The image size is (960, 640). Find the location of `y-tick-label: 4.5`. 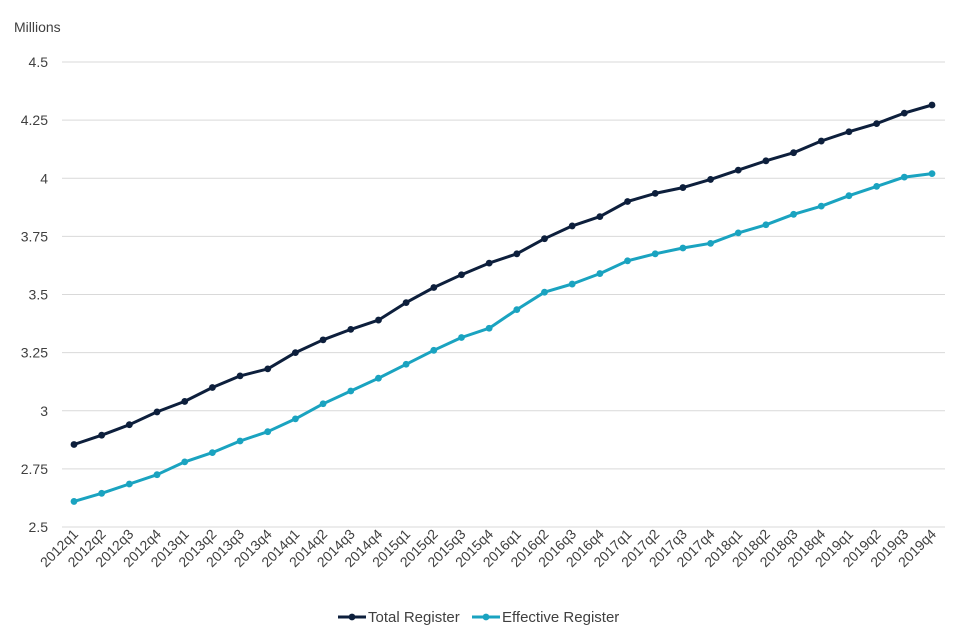

y-tick-label: 4.5 is located at coordinates (39, 62).